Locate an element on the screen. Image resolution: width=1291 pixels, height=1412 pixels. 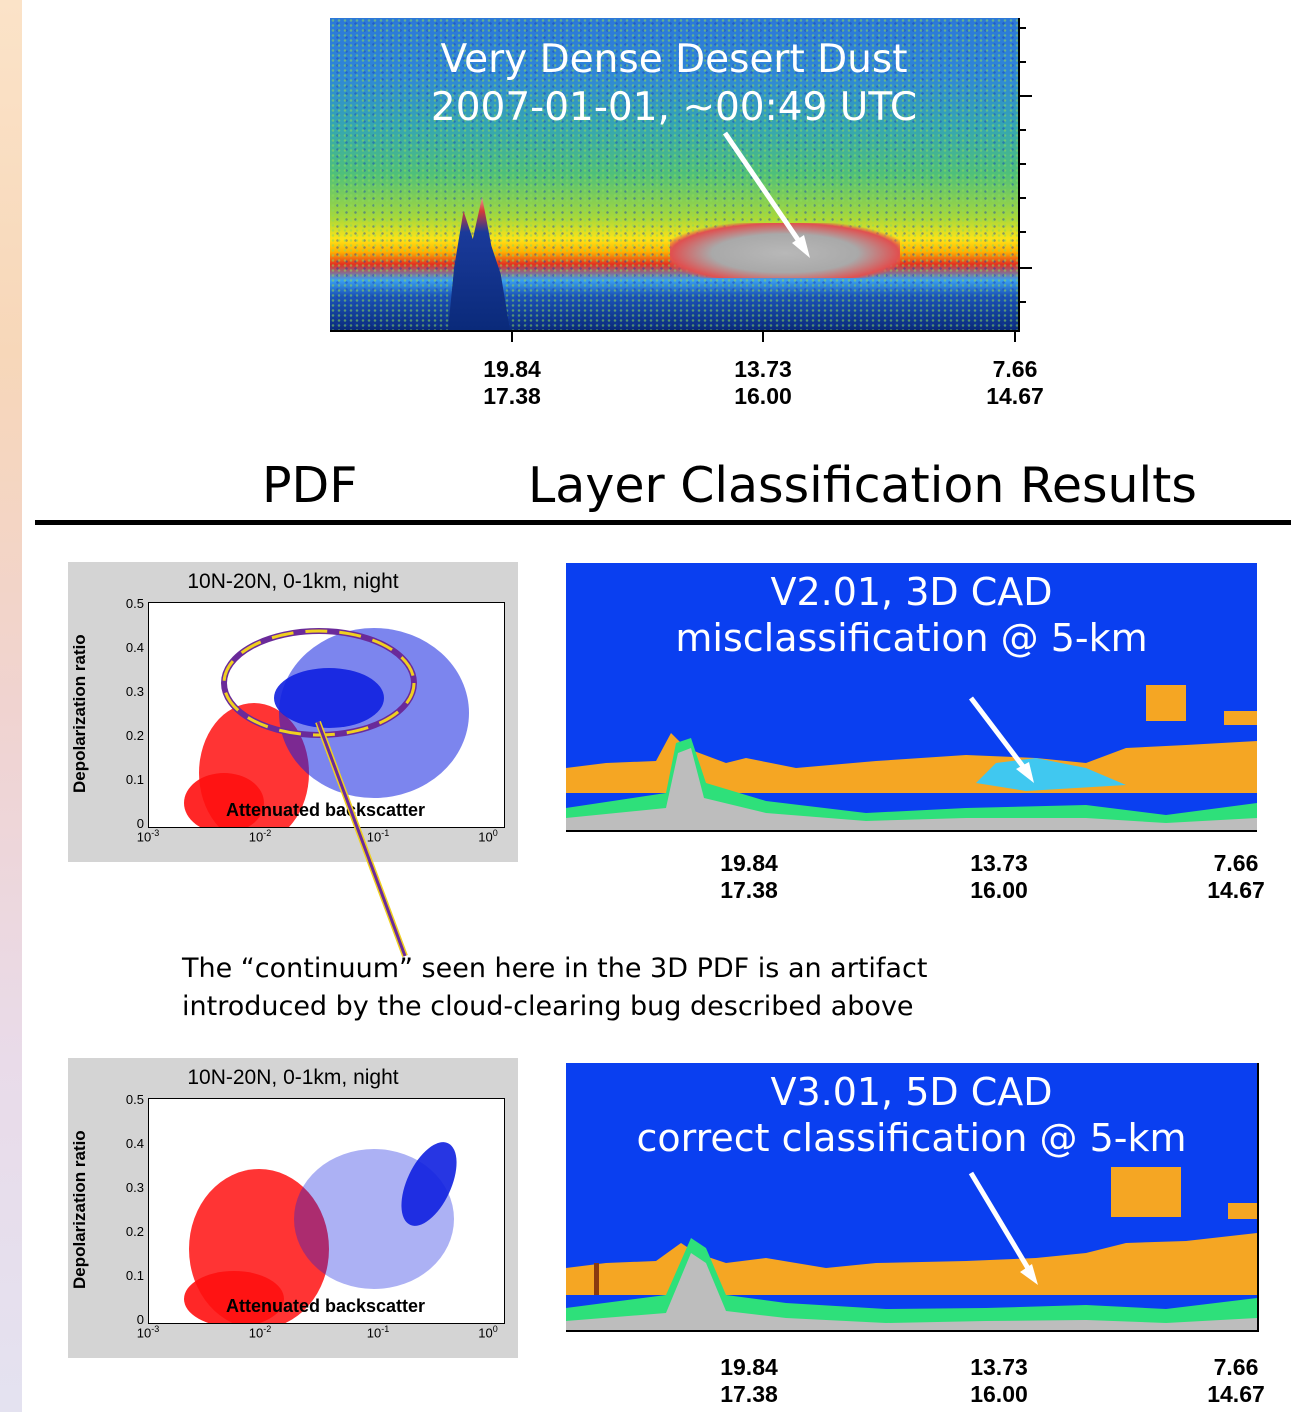
ytick: 0.3 is located at coordinates (134, 1187).